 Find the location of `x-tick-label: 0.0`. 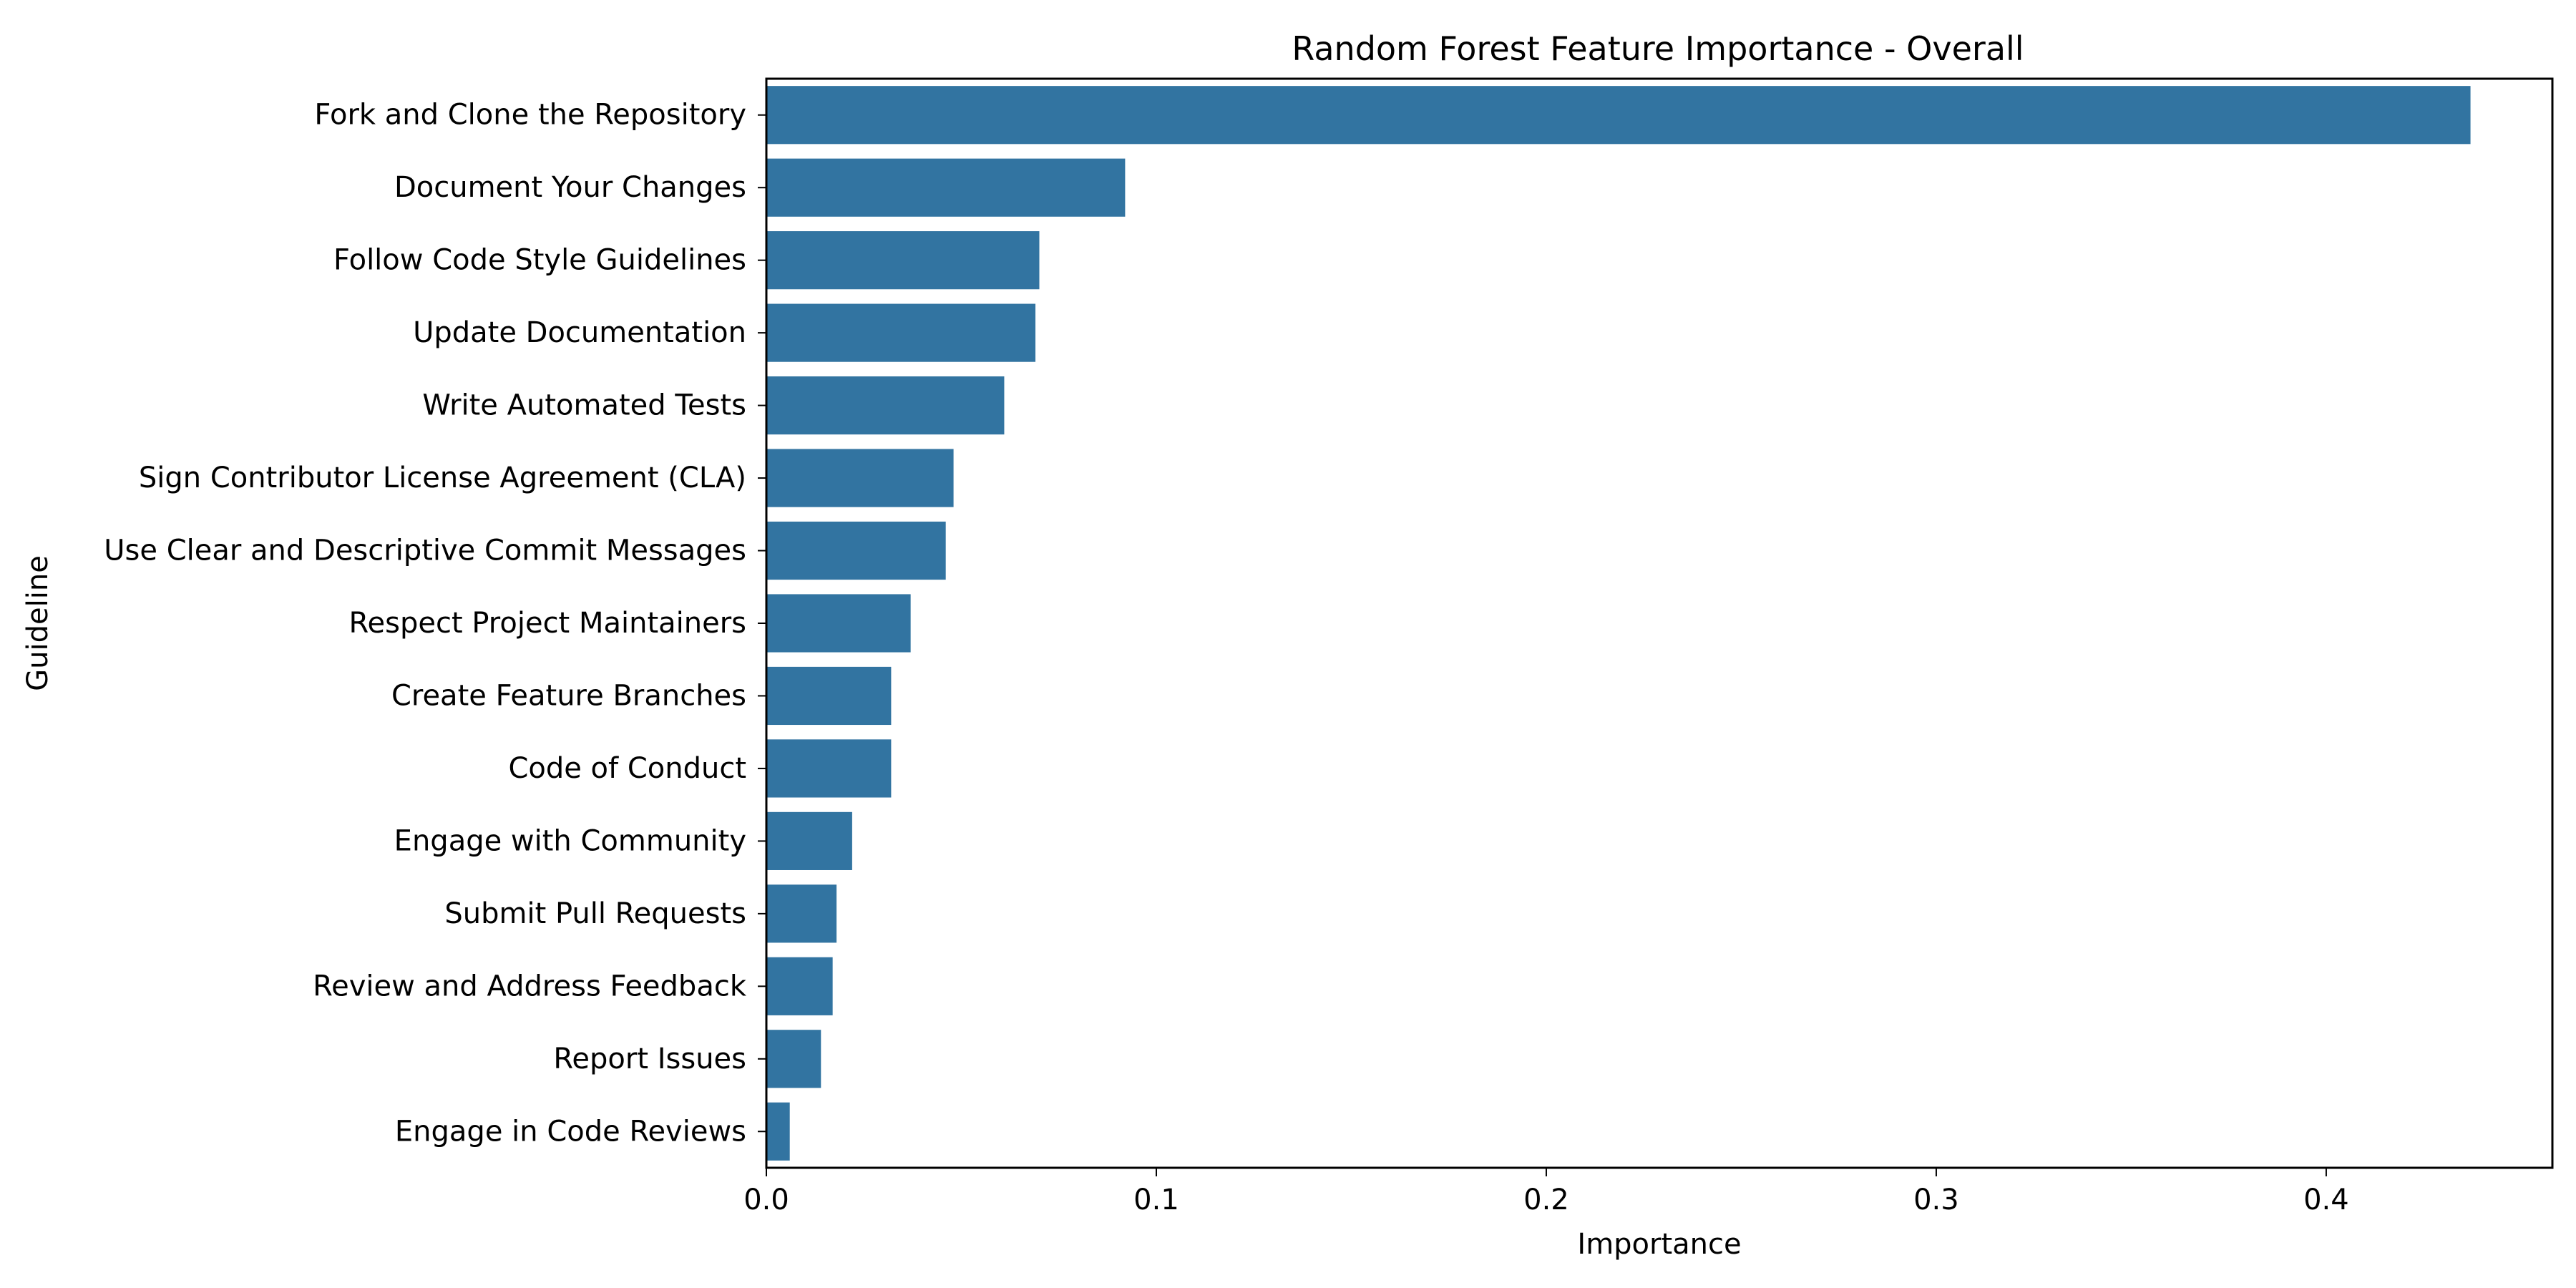

x-tick-label: 0.0 is located at coordinates (766, 1200).